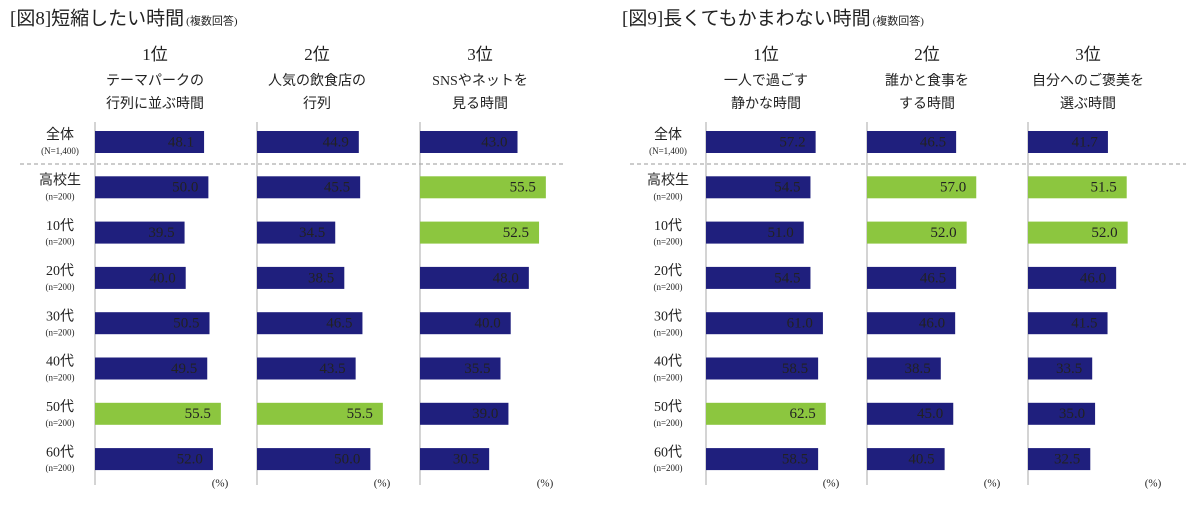 Image resolution: width=1200 pixels, height=505 pixels. What do you see at coordinates (312, 233) in the screenshot?
I see `value-label: 34.5` at bounding box center [312, 233].